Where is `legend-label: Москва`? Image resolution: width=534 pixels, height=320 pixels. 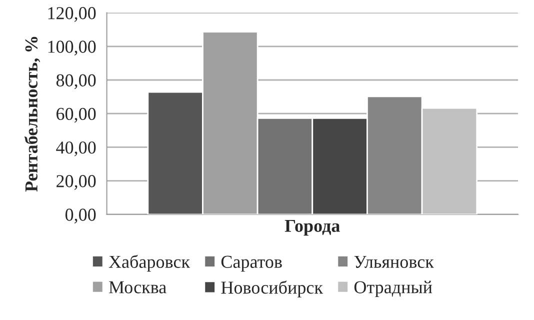
legend-label: Москва is located at coordinates (137, 287).